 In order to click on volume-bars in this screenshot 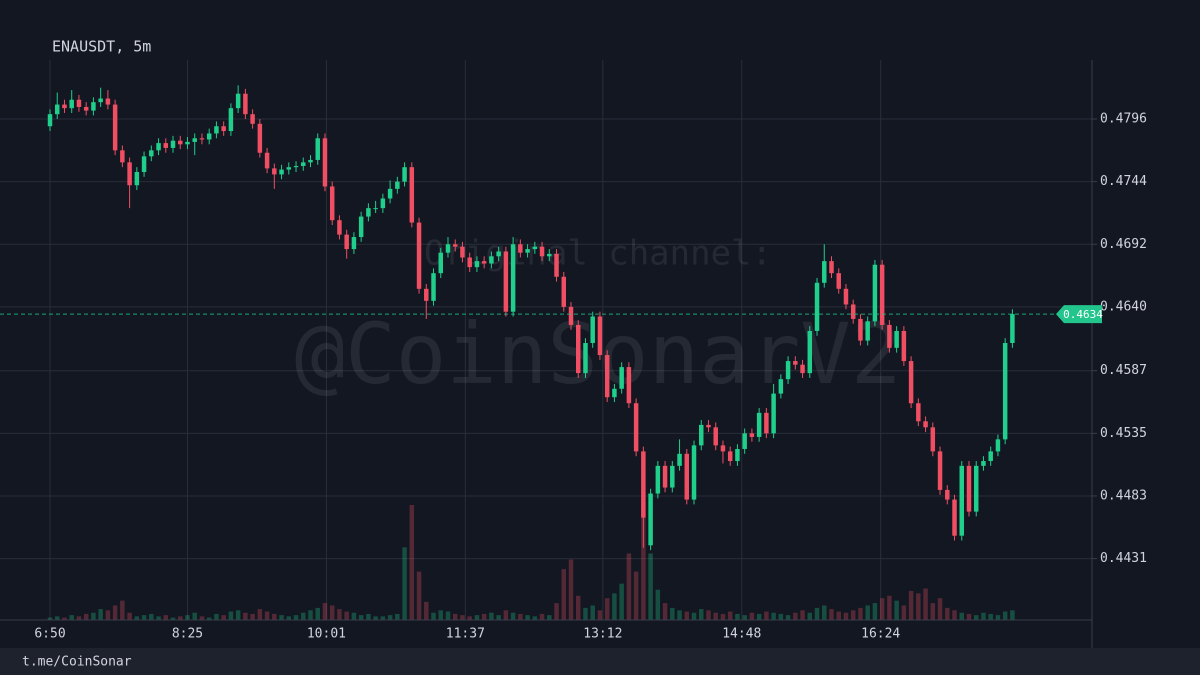, I will do `click(531, 562)`.